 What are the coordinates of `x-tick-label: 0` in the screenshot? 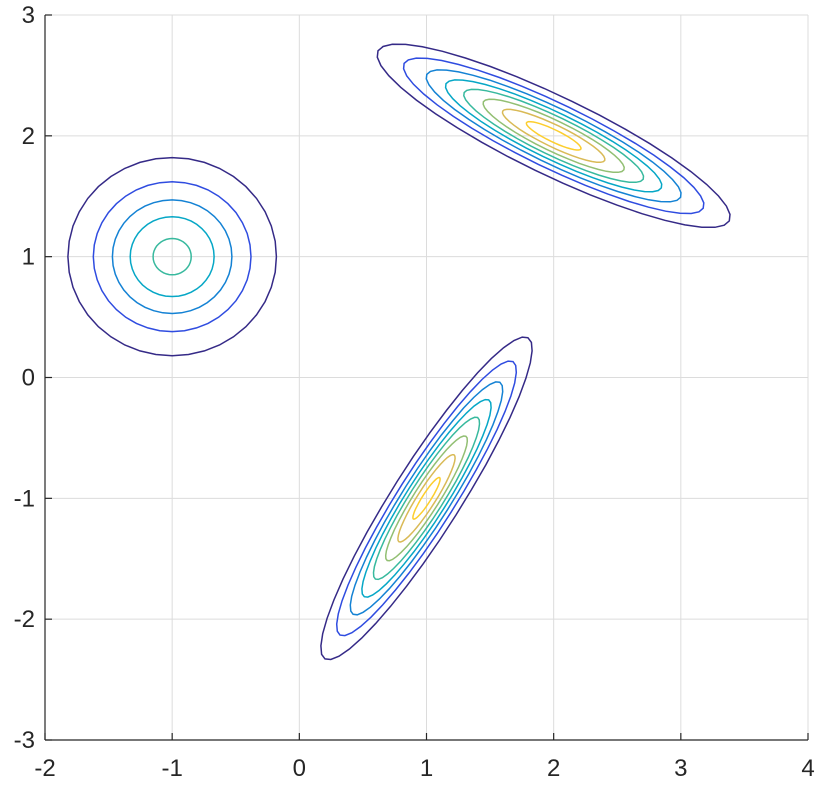 It's located at (299, 768).